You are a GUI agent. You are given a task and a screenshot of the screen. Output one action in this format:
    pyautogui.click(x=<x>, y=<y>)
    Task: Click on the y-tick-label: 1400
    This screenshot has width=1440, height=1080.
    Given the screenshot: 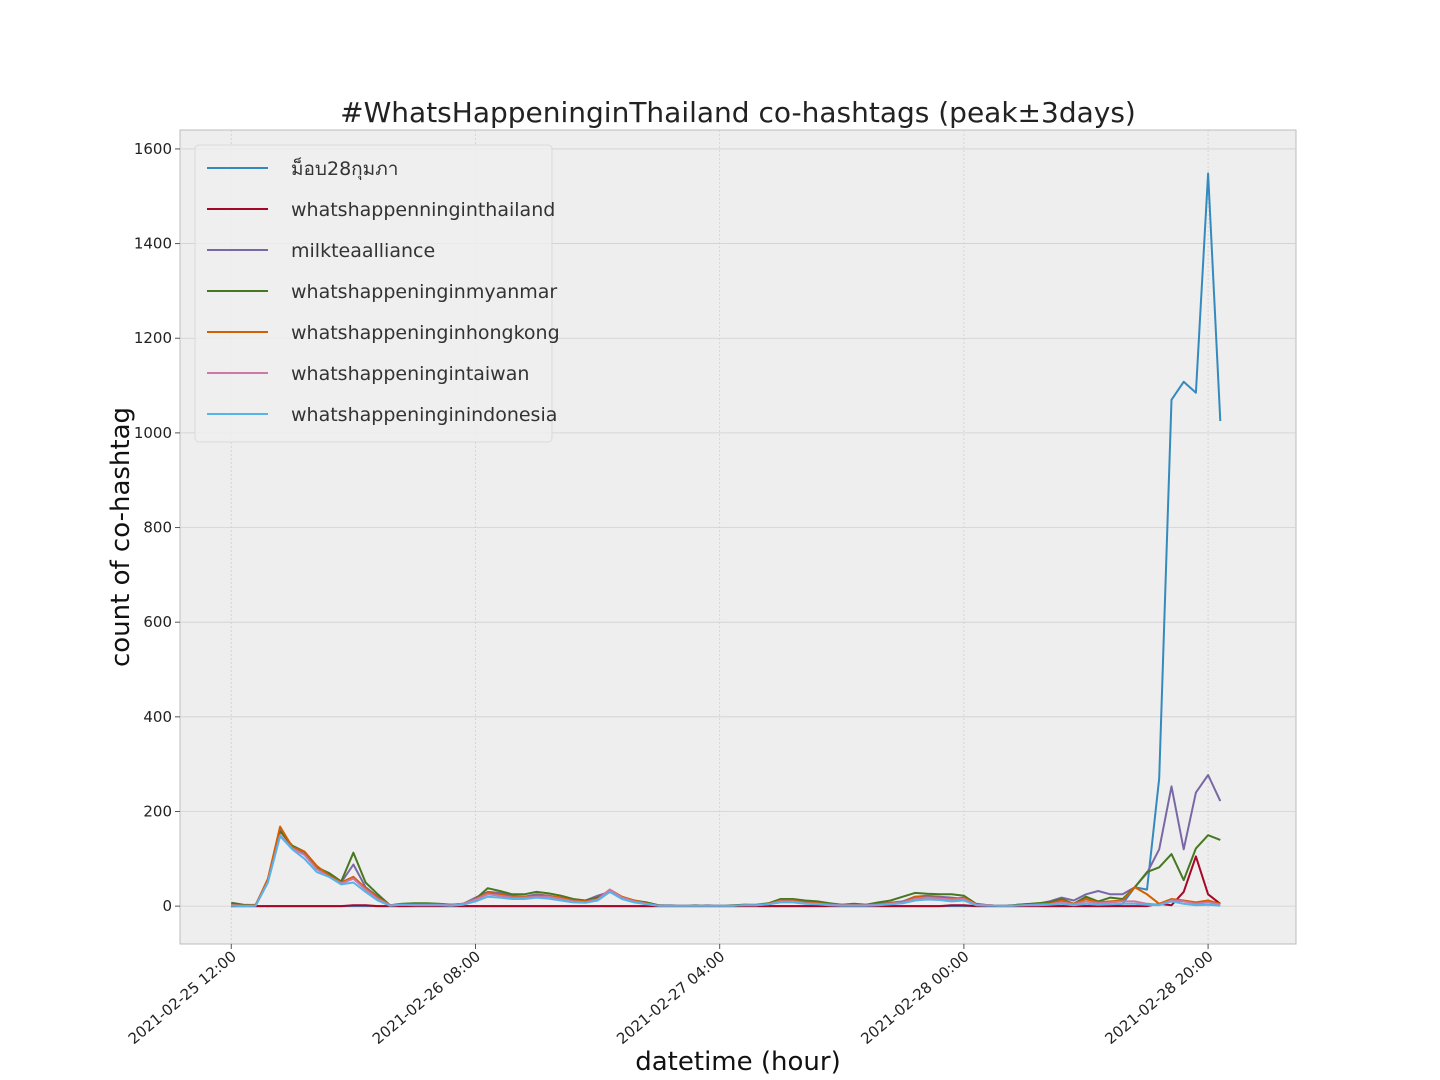 What is the action you would take?
    pyautogui.click(x=153, y=244)
    